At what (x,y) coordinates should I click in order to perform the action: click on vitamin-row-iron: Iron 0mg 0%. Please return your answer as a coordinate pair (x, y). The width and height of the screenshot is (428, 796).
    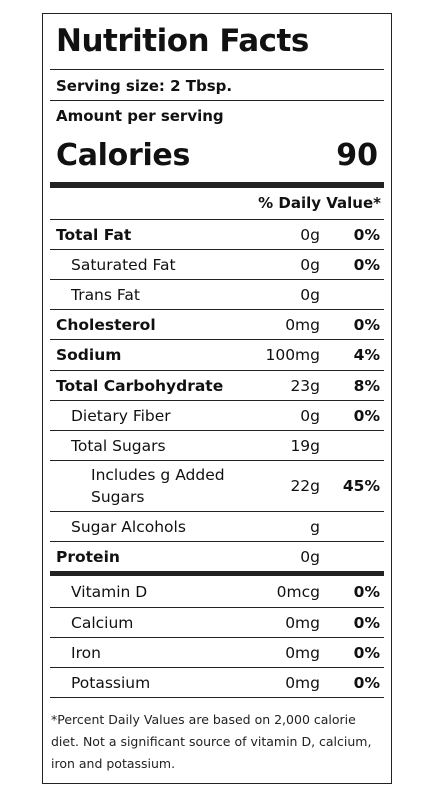
    Looking at the image, I should click on (217, 653).